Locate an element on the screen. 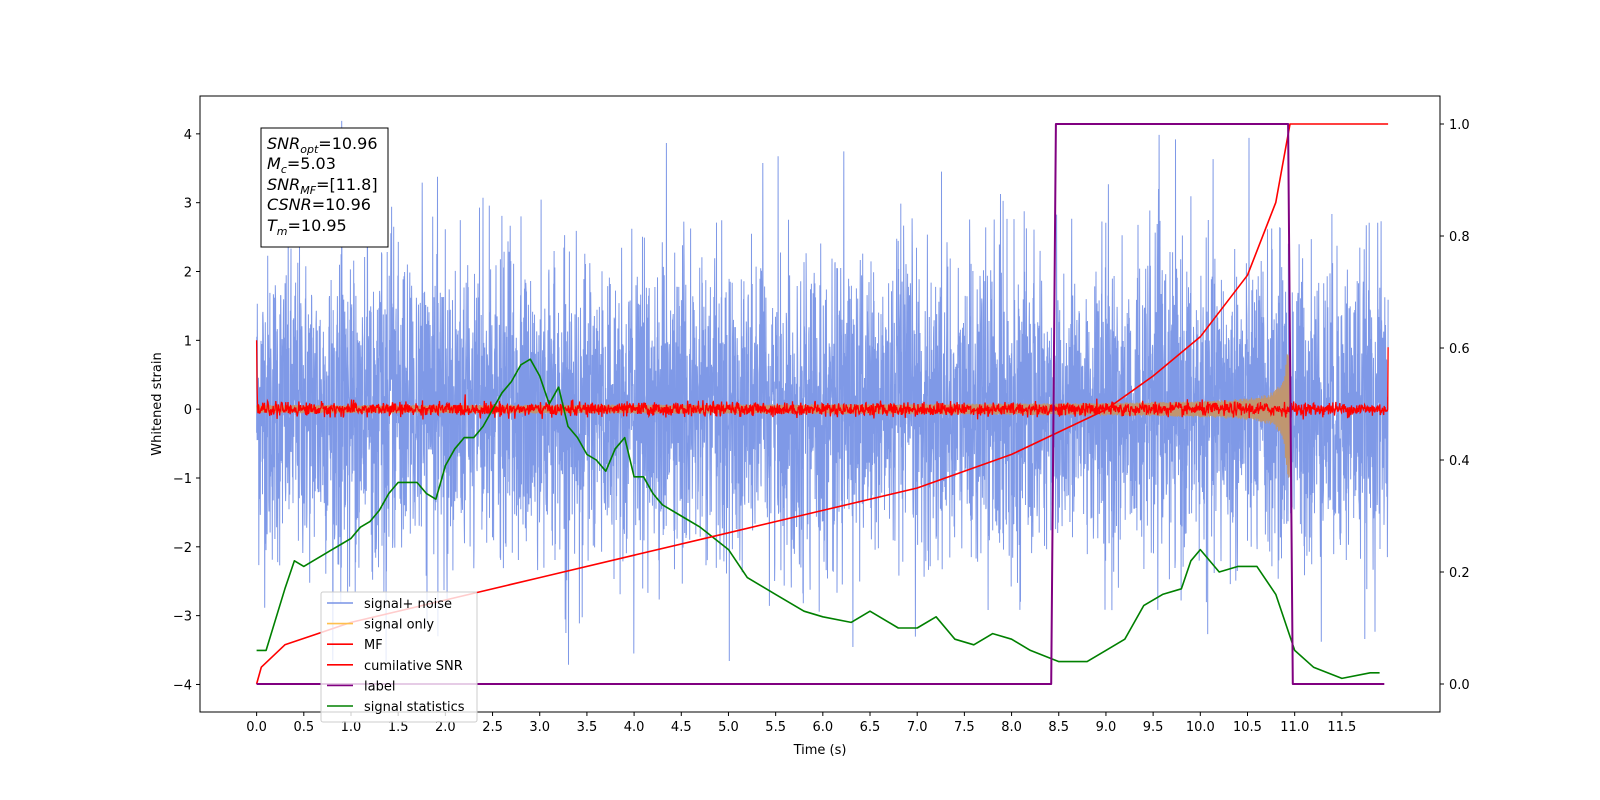 Image resolution: width=1600 pixels, height=800 pixels. annotation-mc: Mc=5.03 is located at coordinates (301, 165).